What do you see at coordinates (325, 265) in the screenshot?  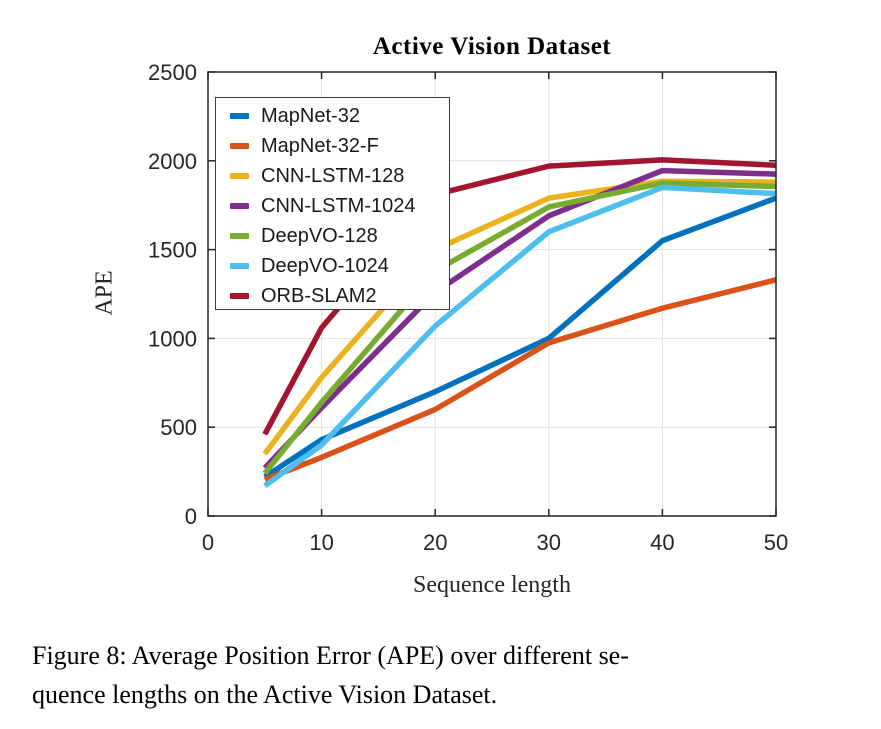 I see `legend-label: DeepVO-1024` at bounding box center [325, 265].